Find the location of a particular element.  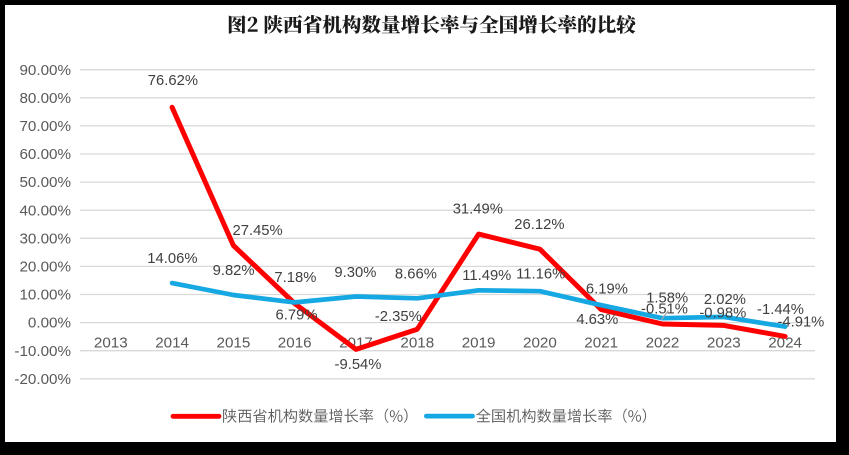

svg-text: 1.58% is located at coordinates (667, 299).